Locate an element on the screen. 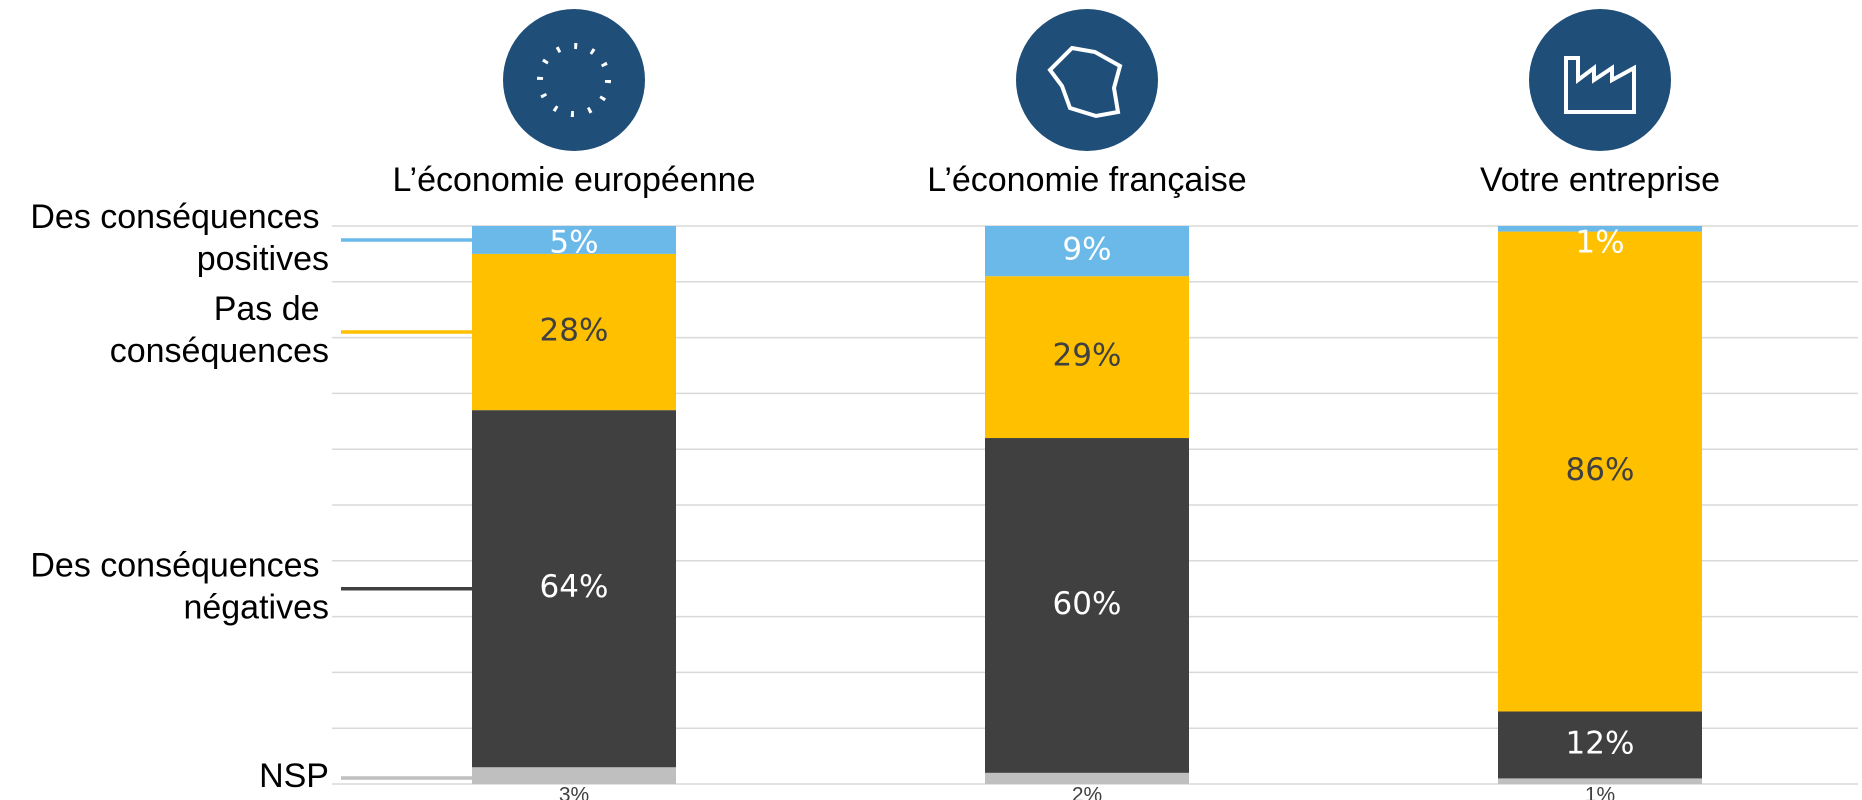 This screenshot has width=1862, height=800. value-label: 3% is located at coordinates (574, 792).